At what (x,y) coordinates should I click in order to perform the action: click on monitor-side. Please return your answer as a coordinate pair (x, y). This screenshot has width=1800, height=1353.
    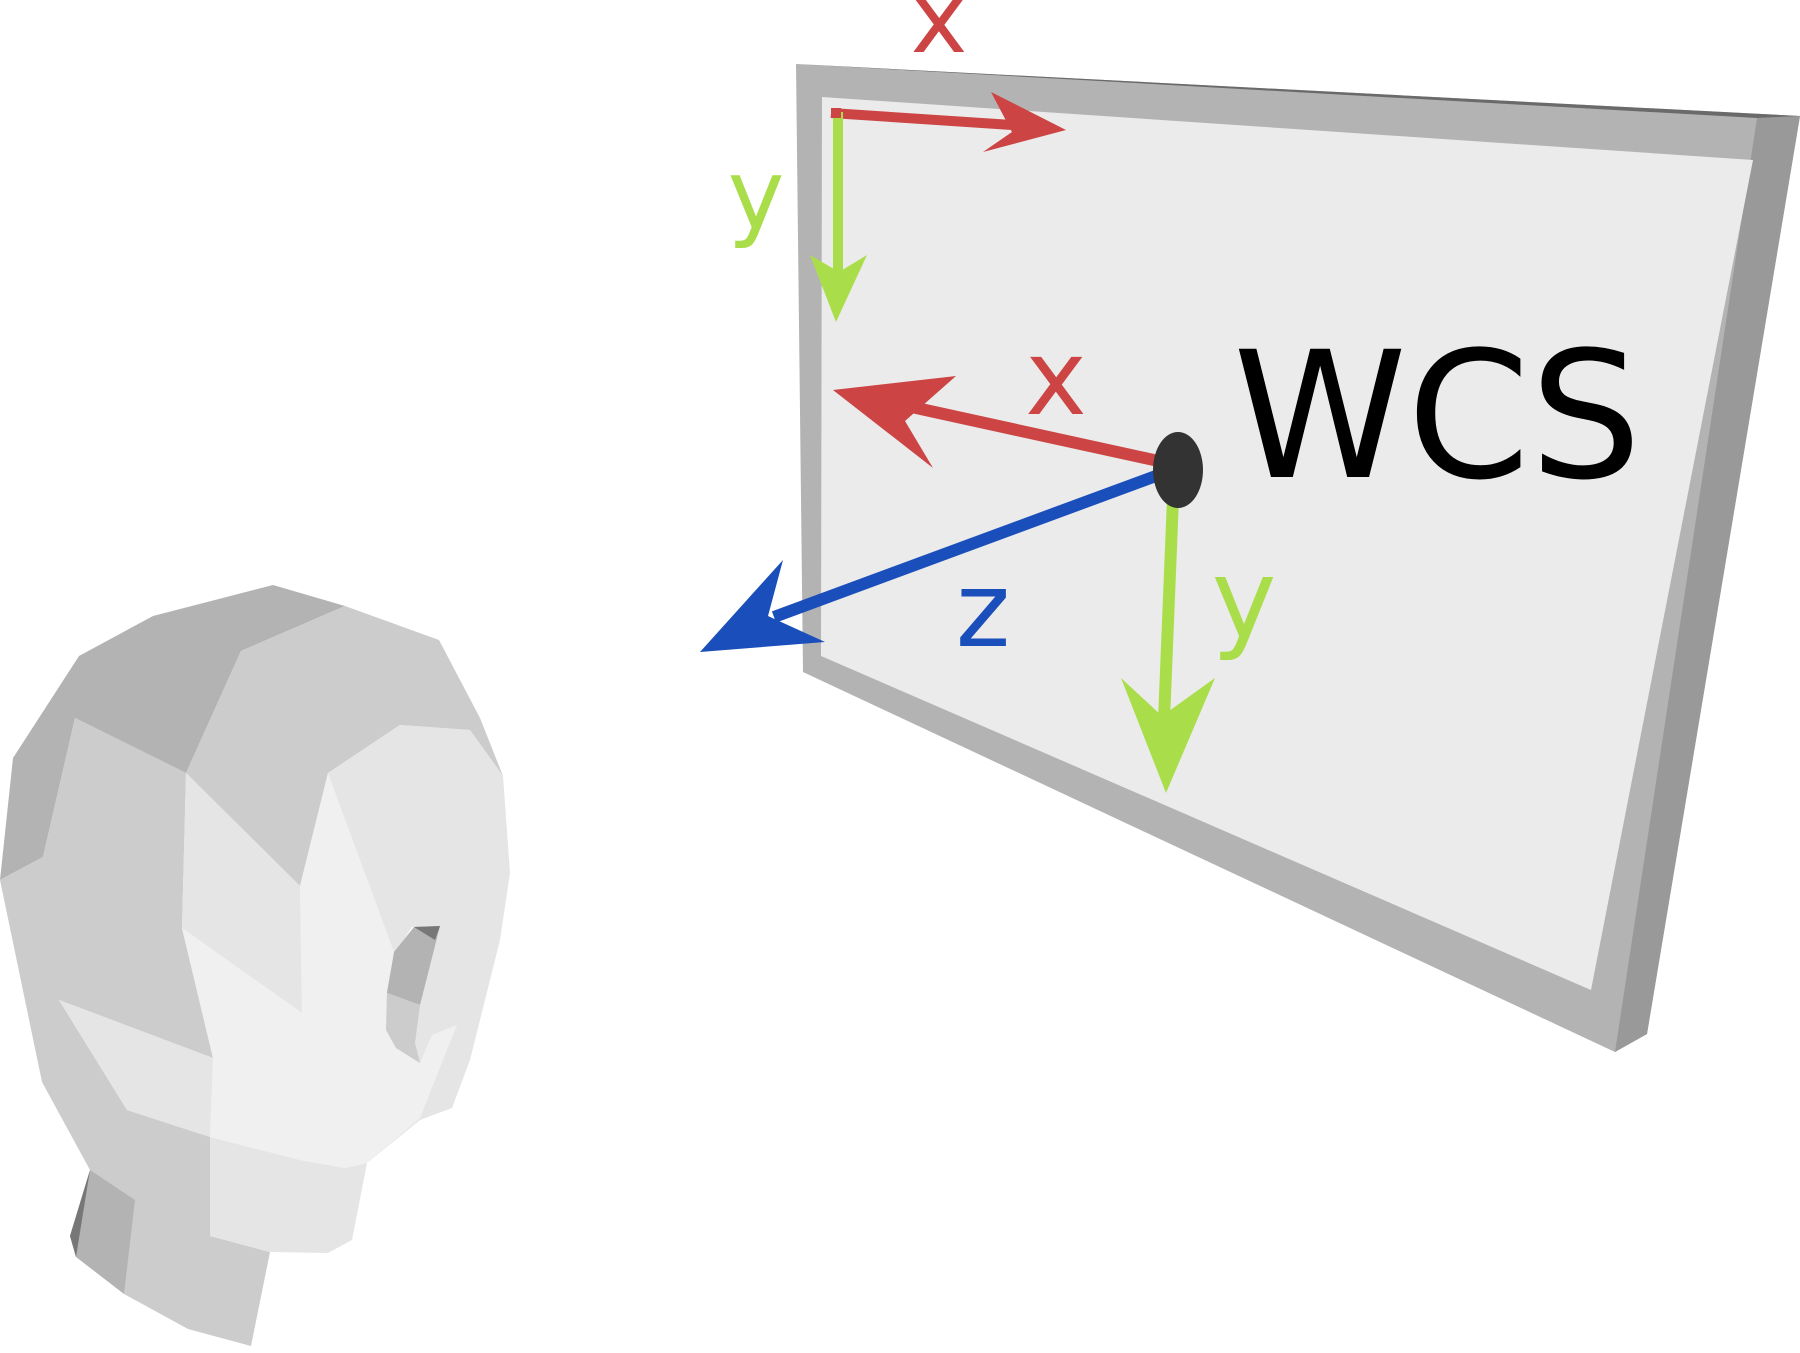
    Looking at the image, I should click on (1707, 584).